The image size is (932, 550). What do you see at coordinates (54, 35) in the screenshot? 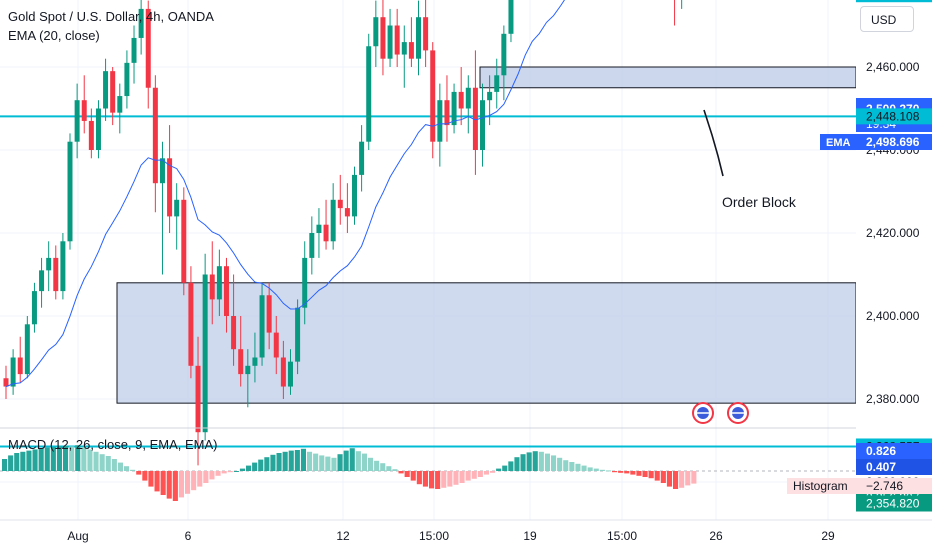
I see `ema-indicator-legend: EMA (20, close)` at bounding box center [54, 35].